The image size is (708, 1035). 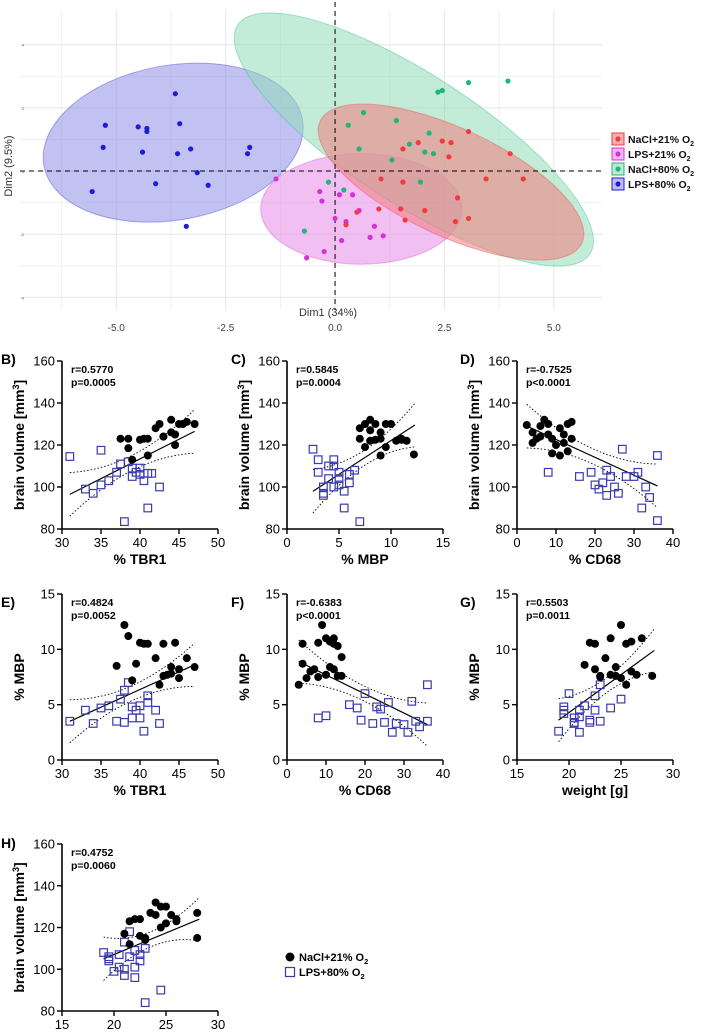 I want to click on x-tick-label: 25, so click(x=621, y=773).